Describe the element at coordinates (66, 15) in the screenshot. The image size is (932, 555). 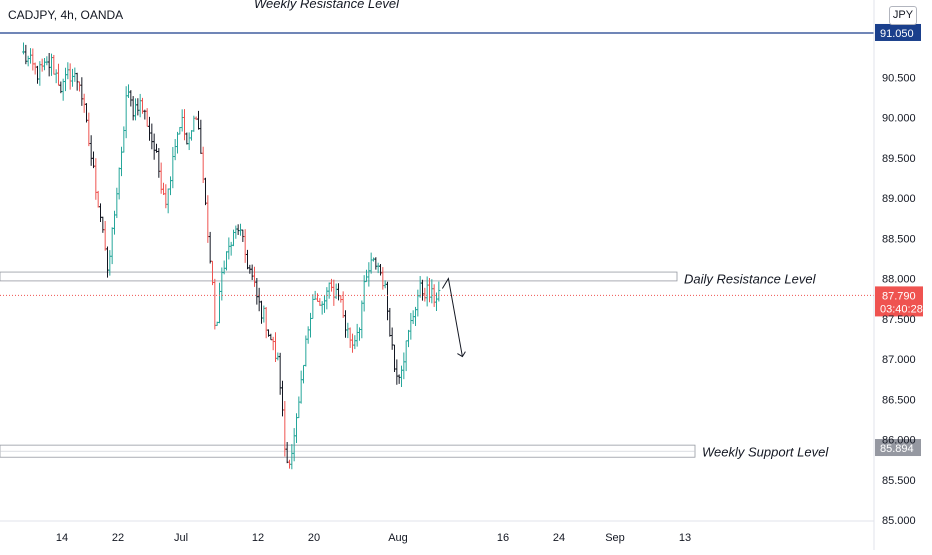
I see `symbol-title: CADJPY, 4h, OANDA` at that location.